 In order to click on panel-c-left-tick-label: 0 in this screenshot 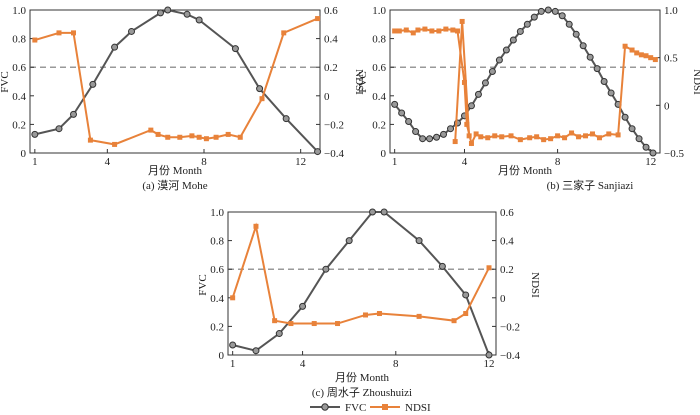, I will do `click(222, 356)`.